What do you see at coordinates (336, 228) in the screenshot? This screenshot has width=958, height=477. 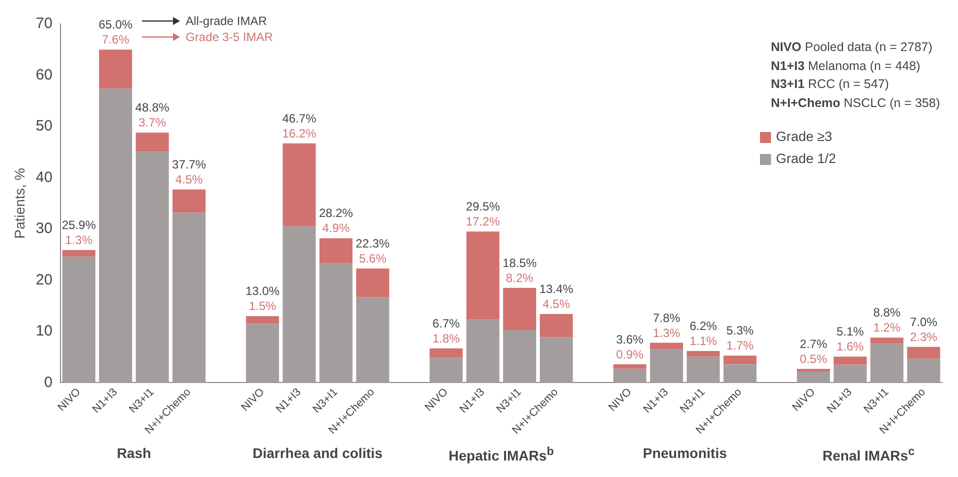 I see `data-label: 4.9%` at bounding box center [336, 228].